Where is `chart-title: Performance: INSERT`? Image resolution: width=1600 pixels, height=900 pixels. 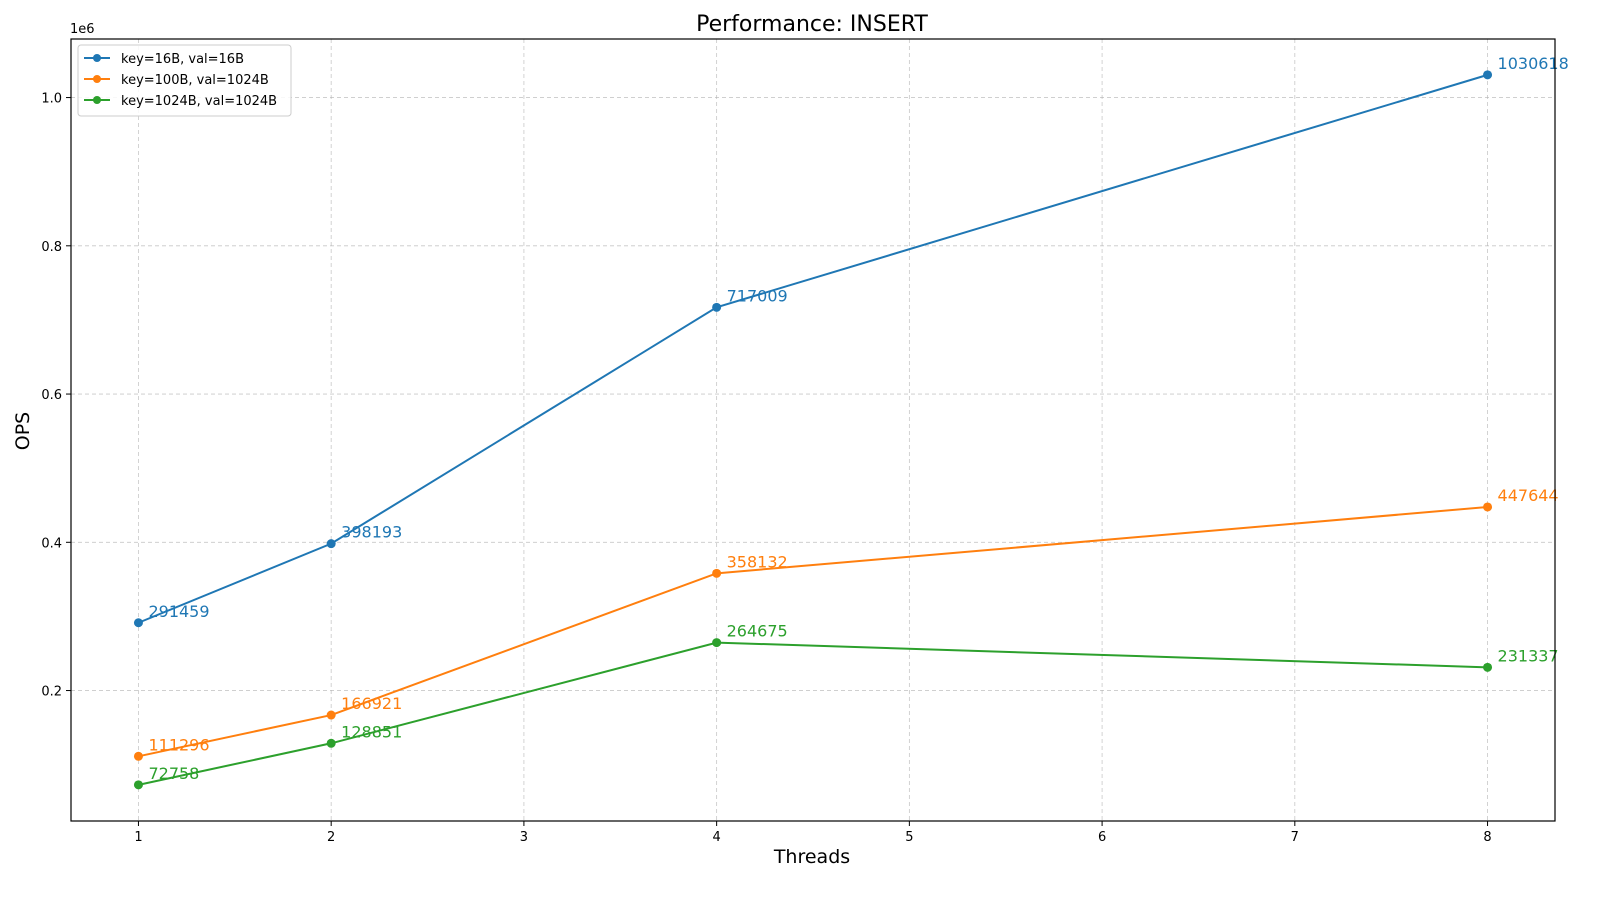
chart-title: Performance: INSERT is located at coordinates (812, 24).